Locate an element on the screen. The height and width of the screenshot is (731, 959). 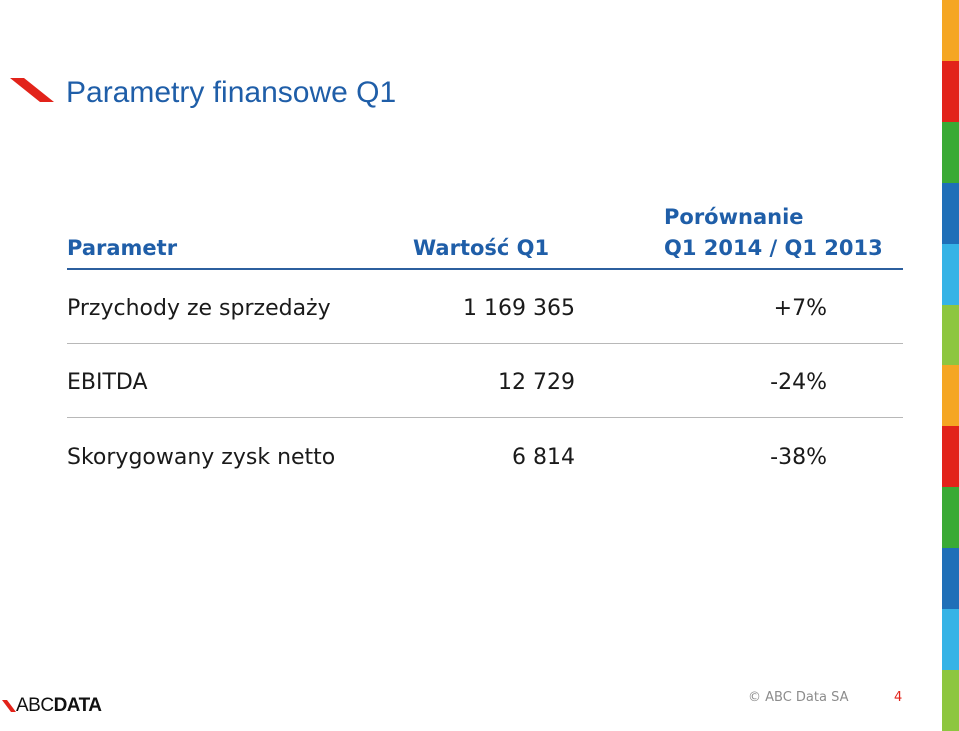
row-comparison: +7% is located at coordinates (800, 308).